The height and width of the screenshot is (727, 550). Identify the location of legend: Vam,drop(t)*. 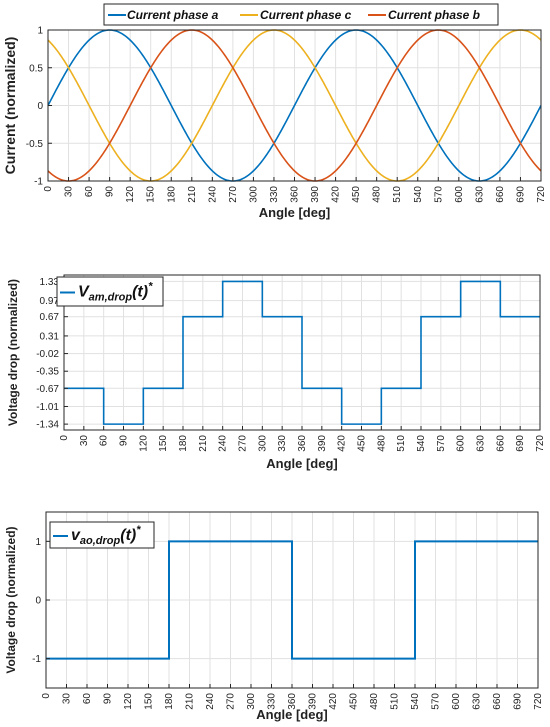
(110, 291).